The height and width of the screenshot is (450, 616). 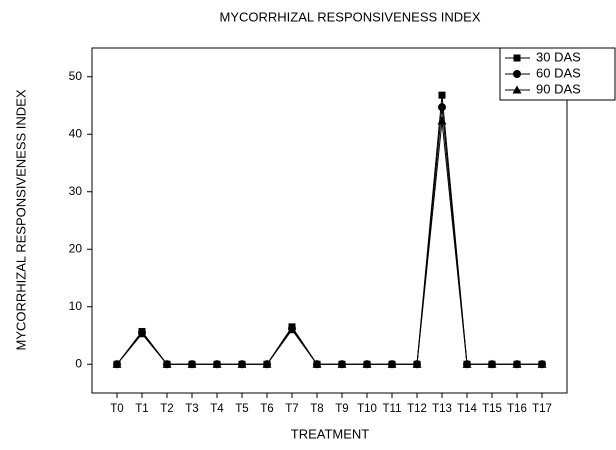 I want to click on x-tick-label: T11, so click(x=392, y=409).